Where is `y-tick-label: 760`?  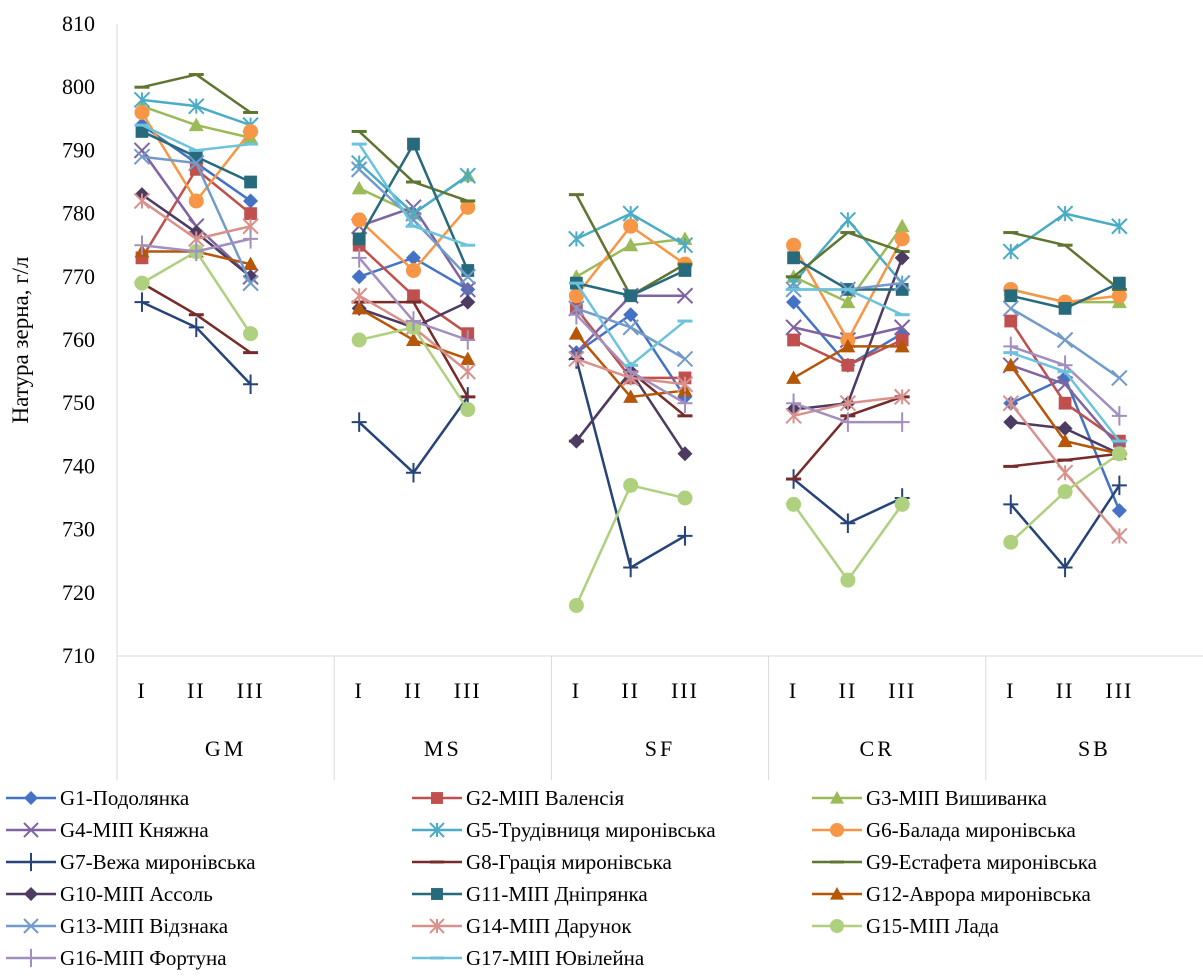 y-tick-label: 760 is located at coordinates (78, 339).